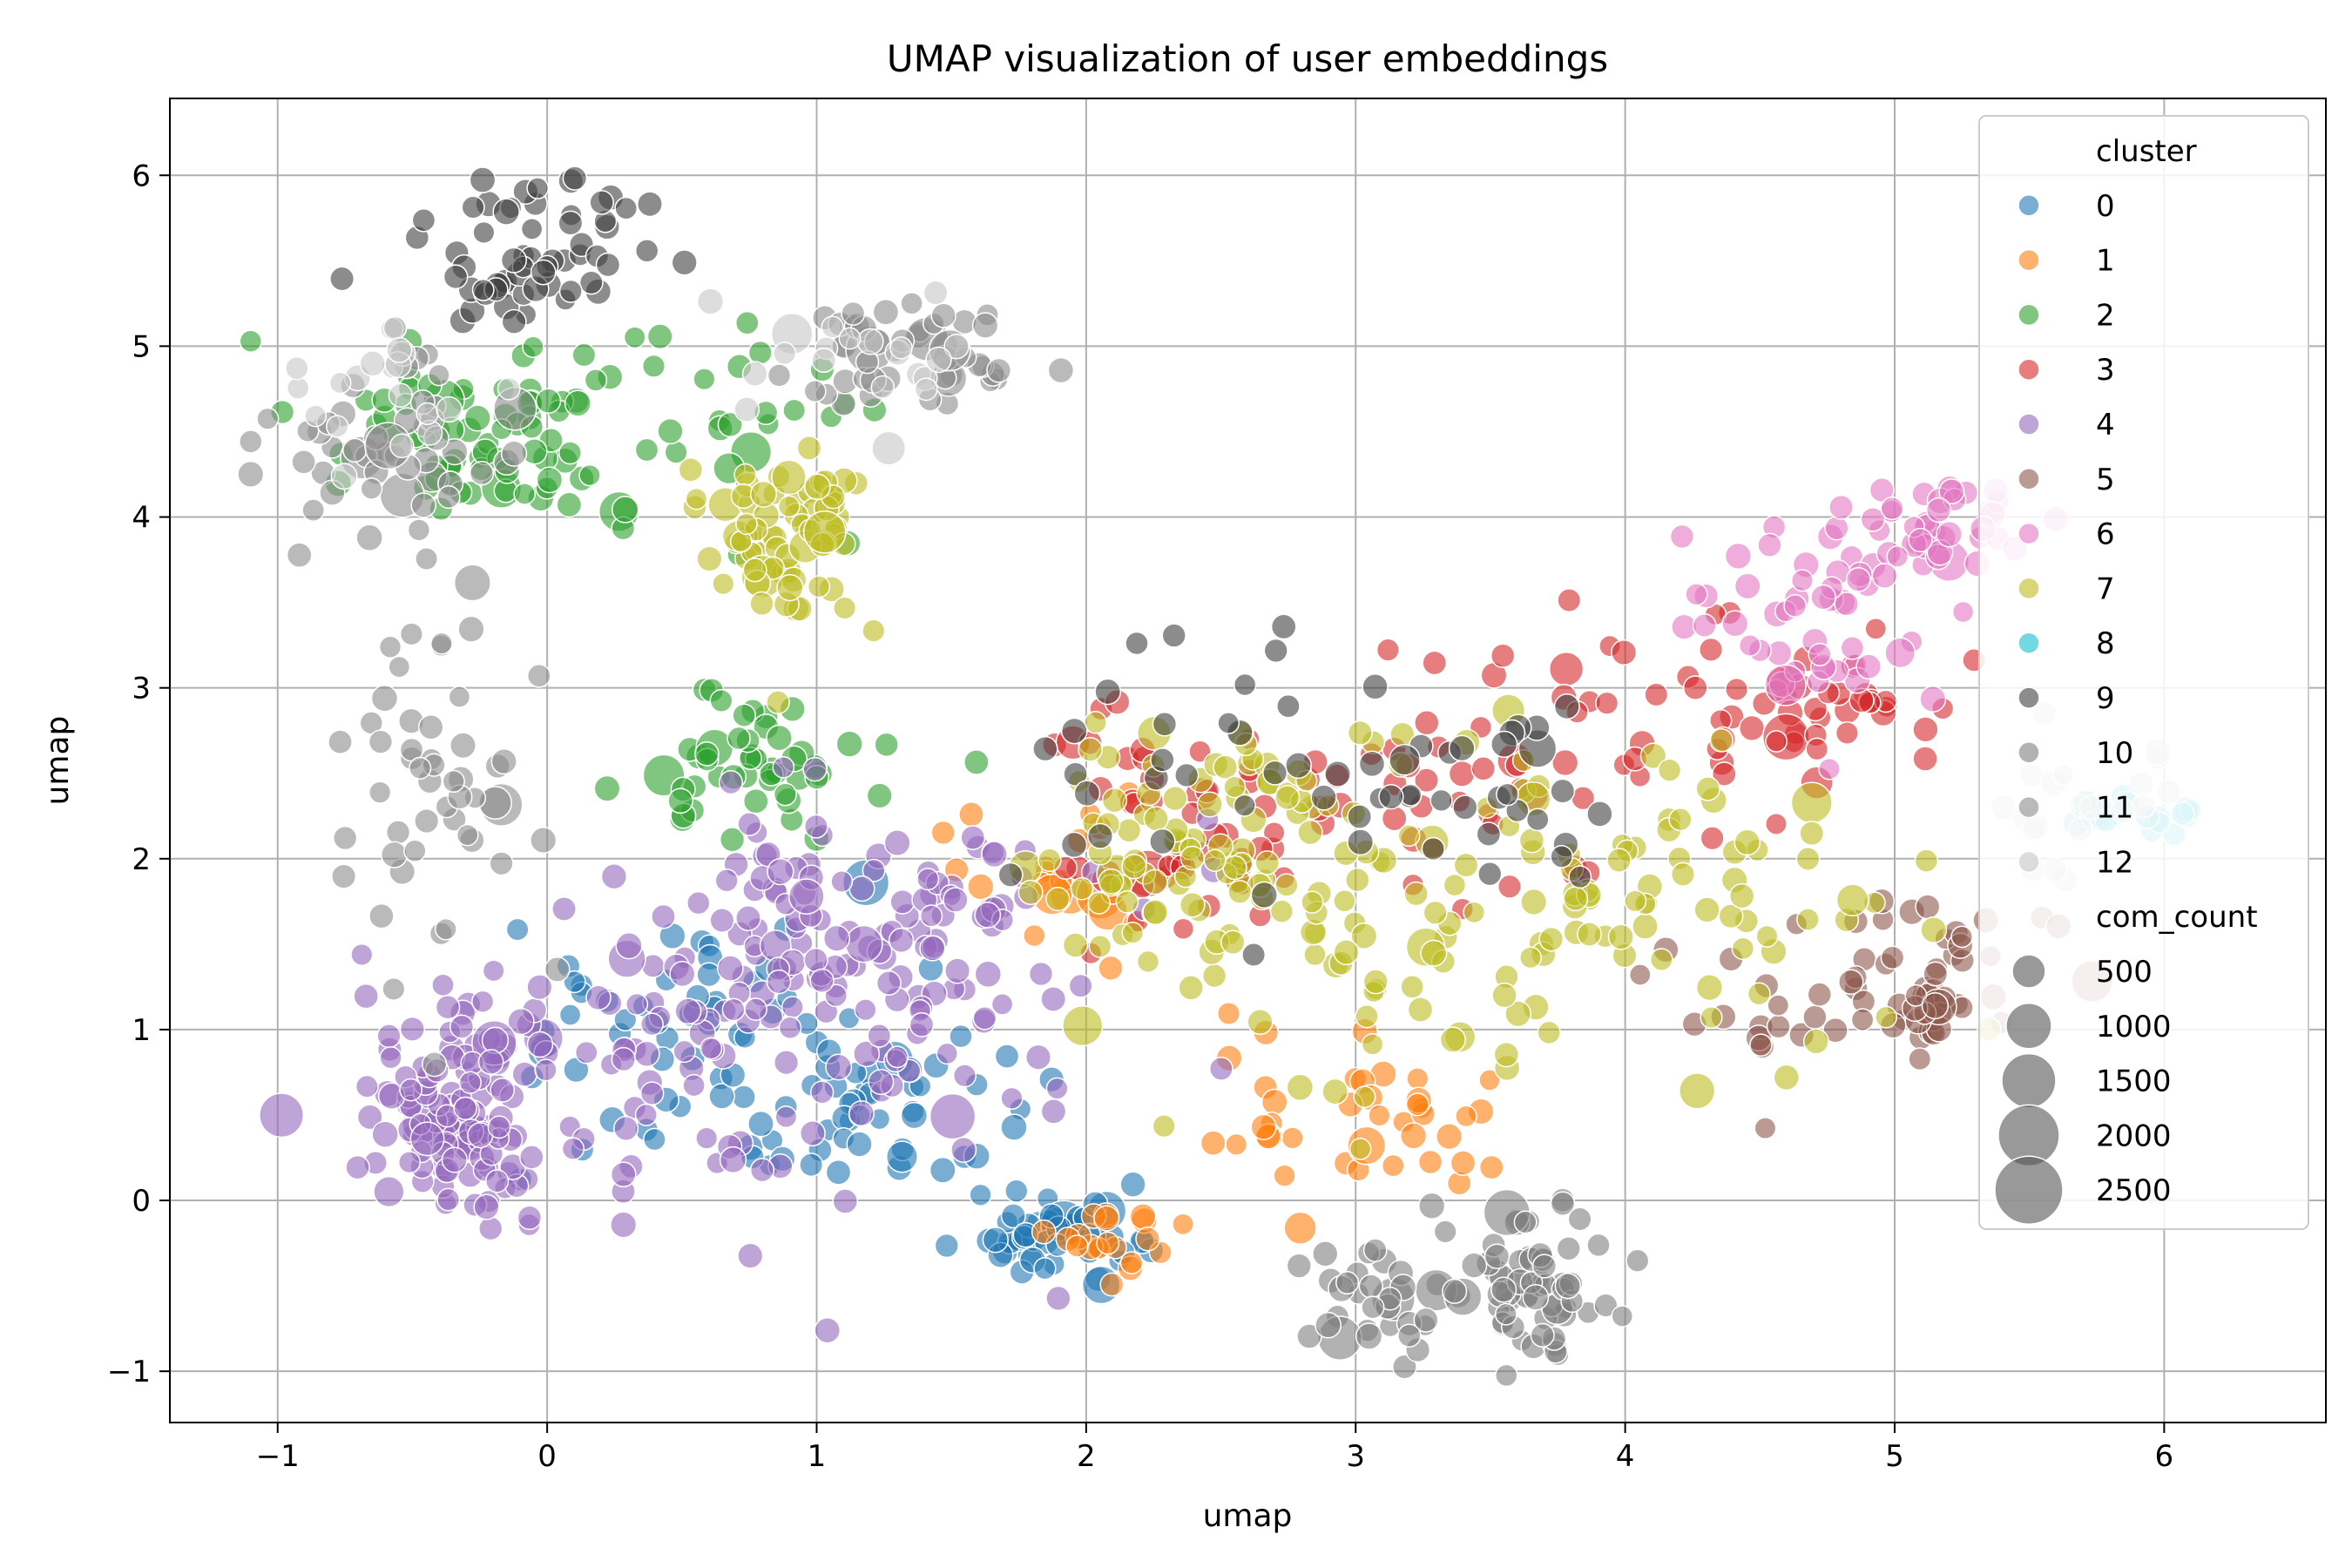  What do you see at coordinates (129, 1372) in the screenshot?
I see `y-tick-label: −1` at bounding box center [129, 1372].